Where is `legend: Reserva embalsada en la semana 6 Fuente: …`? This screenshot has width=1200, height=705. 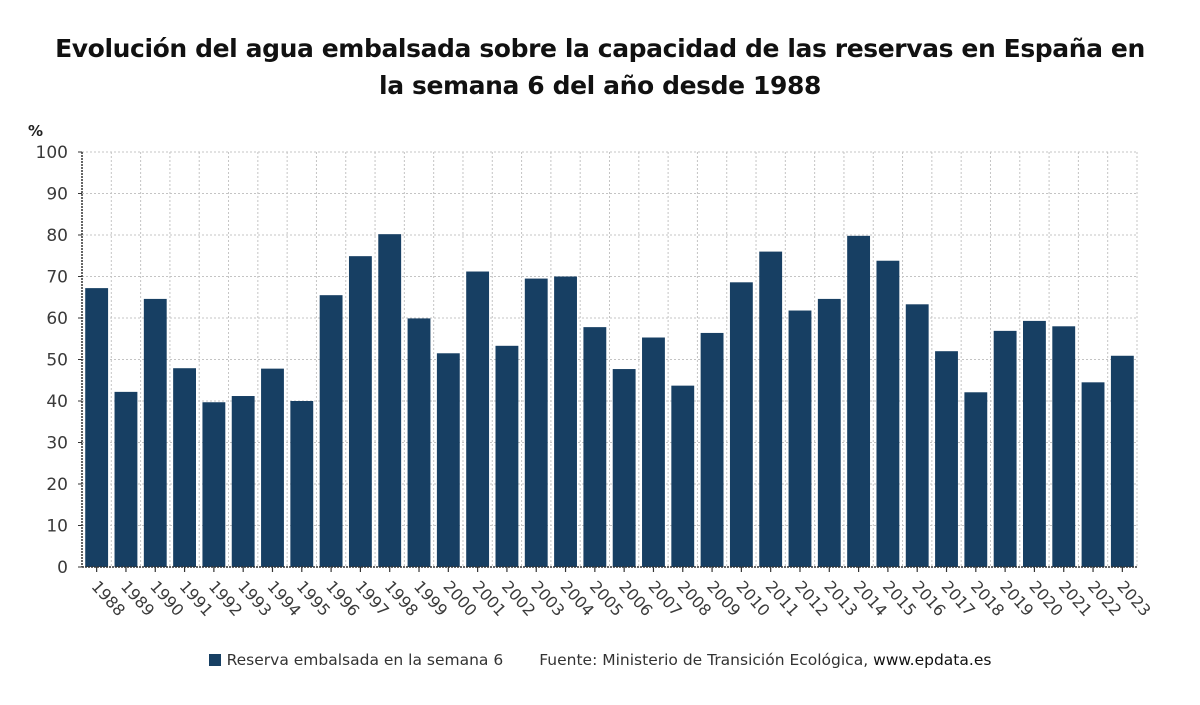 legend: Reserva embalsada en la semana 6 Fuente: … is located at coordinates (600, 660).